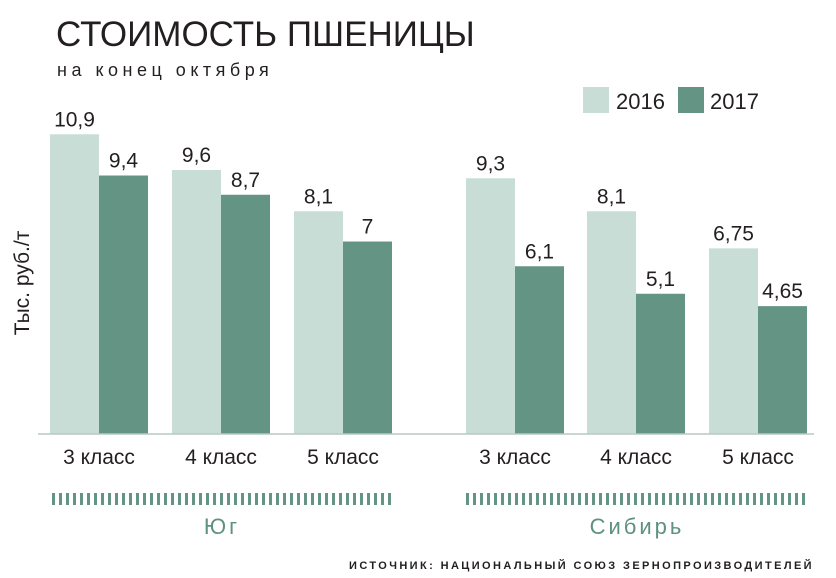  Describe the element at coordinates (636, 457) in the screenshot. I see `category-label-4: 4 класс` at that location.